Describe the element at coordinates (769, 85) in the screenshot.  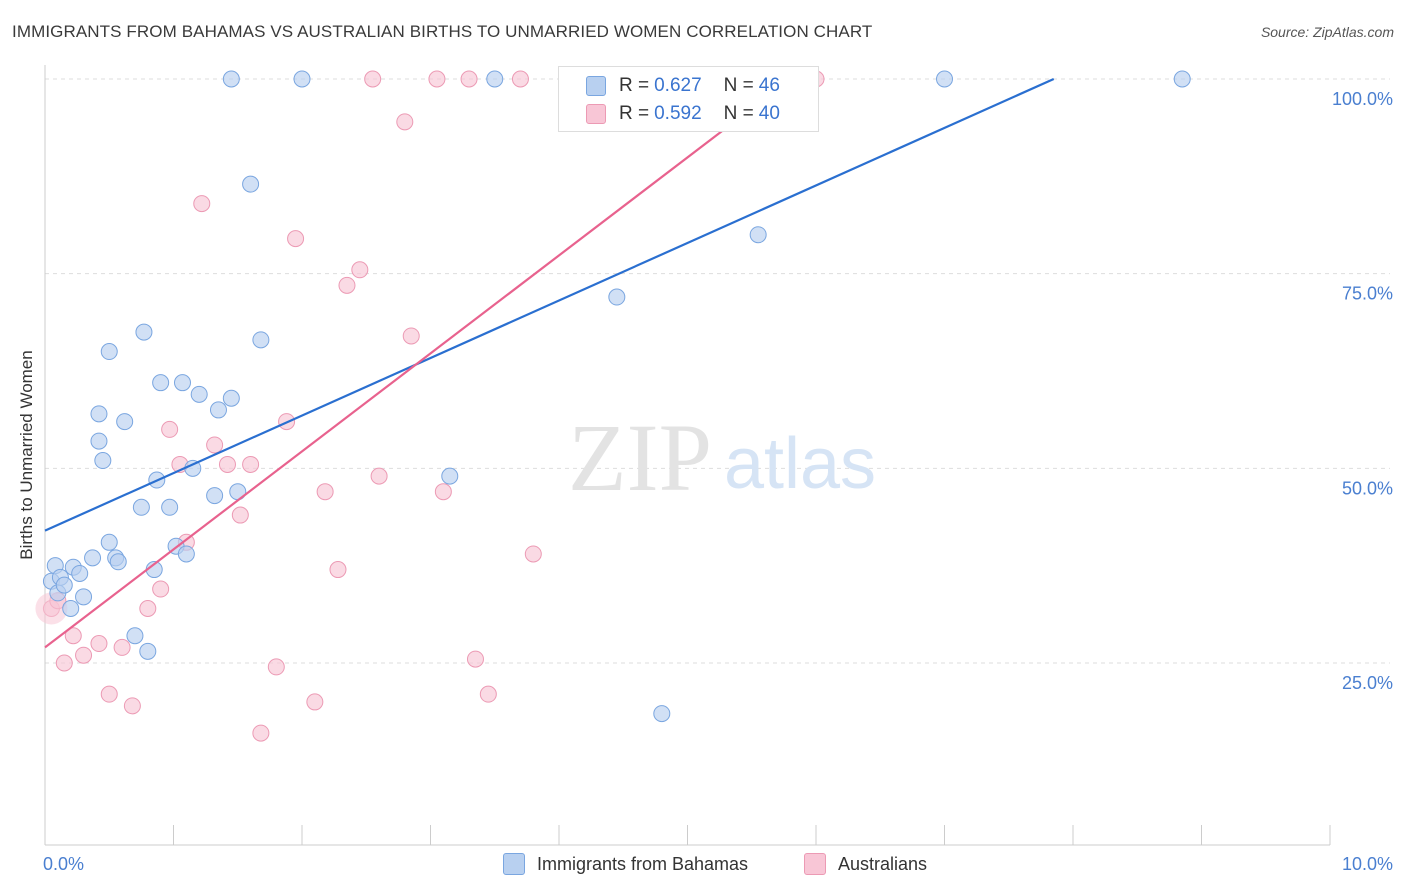
I see `legend-n-value: 46` at that location.